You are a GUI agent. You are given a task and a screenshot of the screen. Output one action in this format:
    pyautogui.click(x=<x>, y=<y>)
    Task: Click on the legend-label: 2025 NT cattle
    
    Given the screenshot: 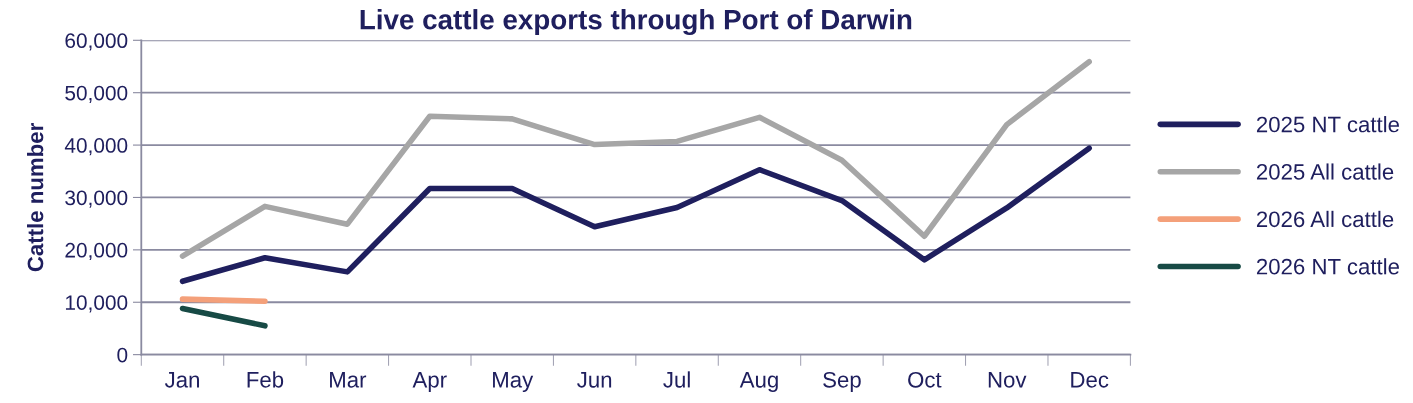 What is the action you would take?
    pyautogui.click(x=1327, y=124)
    